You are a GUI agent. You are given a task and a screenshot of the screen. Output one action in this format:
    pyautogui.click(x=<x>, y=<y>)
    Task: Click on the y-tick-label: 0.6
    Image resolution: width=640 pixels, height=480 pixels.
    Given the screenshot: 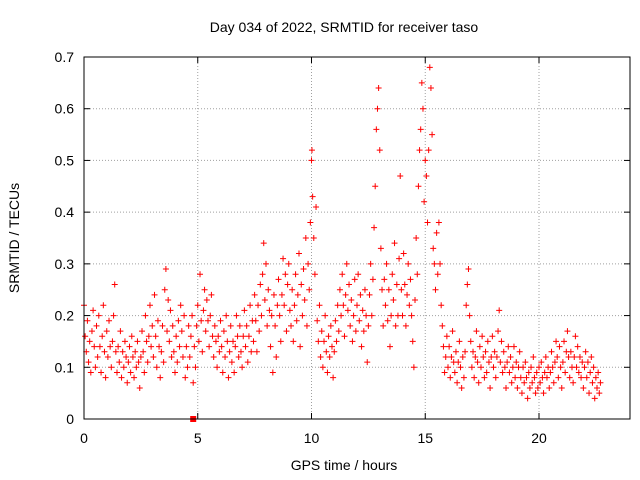 What is the action you would take?
    pyautogui.click(x=65, y=109)
    